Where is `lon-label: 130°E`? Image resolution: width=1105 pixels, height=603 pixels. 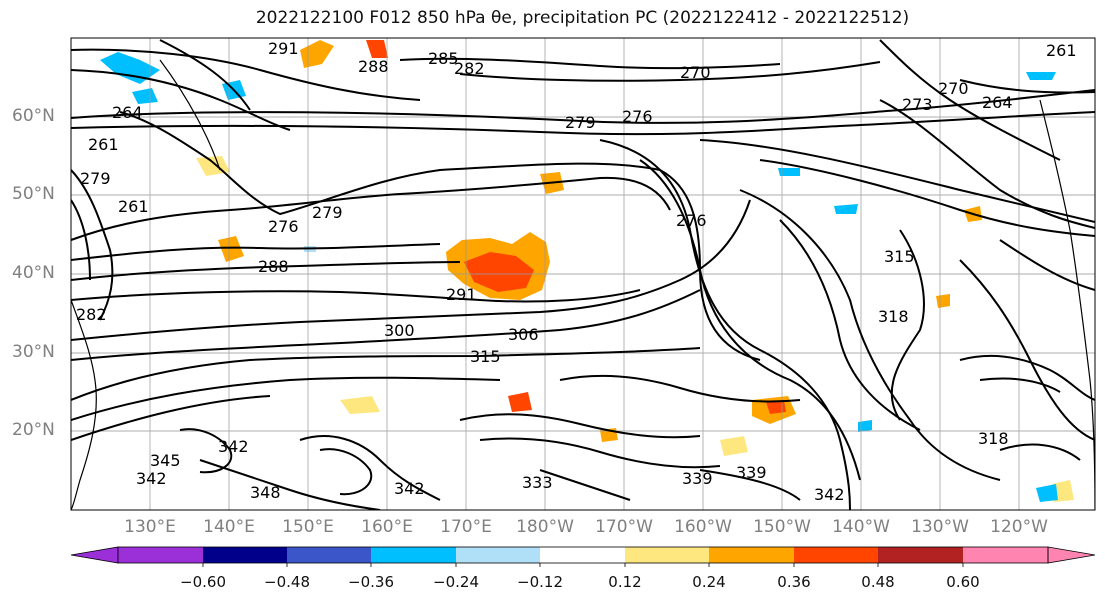 lon-label: 130°E is located at coordinates (150, 527).